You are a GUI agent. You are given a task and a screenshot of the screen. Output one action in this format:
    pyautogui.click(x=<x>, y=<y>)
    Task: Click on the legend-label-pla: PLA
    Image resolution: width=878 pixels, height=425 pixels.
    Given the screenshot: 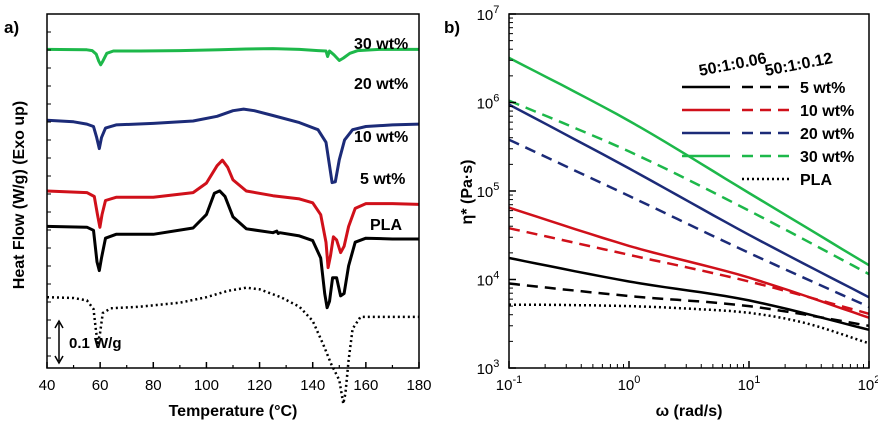 What is the action you would take?
    pyautogui.click(x=816, y=180)
    